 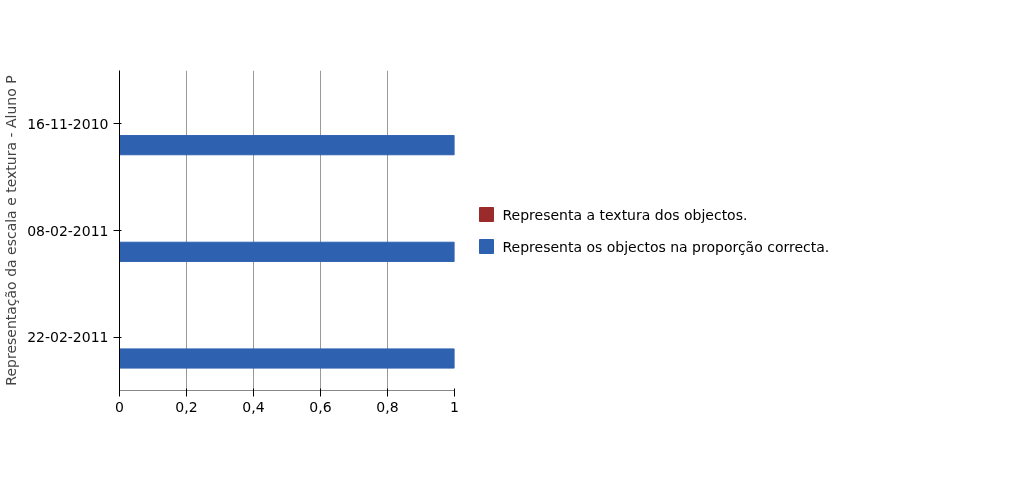 What do you see at coordinates (68, 337) in the screenshot?
I see `y-tick-label: 22-02-2011` at bounding box center [68, 337].